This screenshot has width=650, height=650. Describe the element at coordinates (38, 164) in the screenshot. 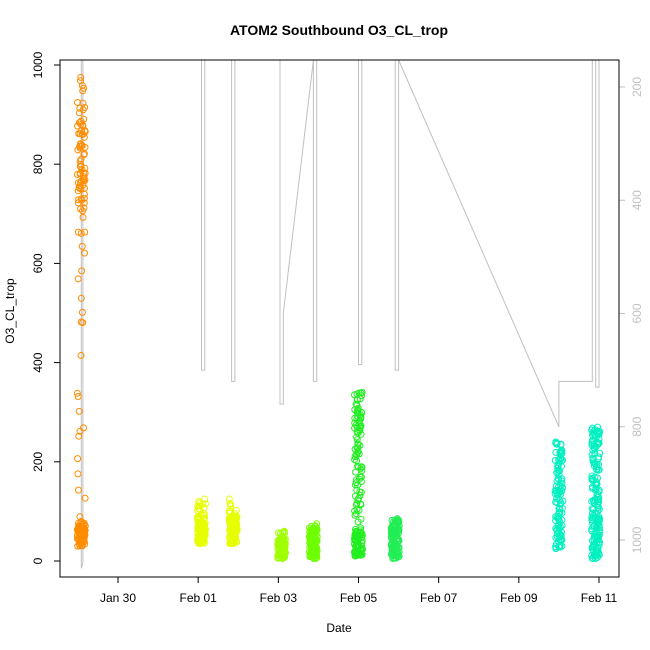

I see `y-tick-label: 800` at that location.